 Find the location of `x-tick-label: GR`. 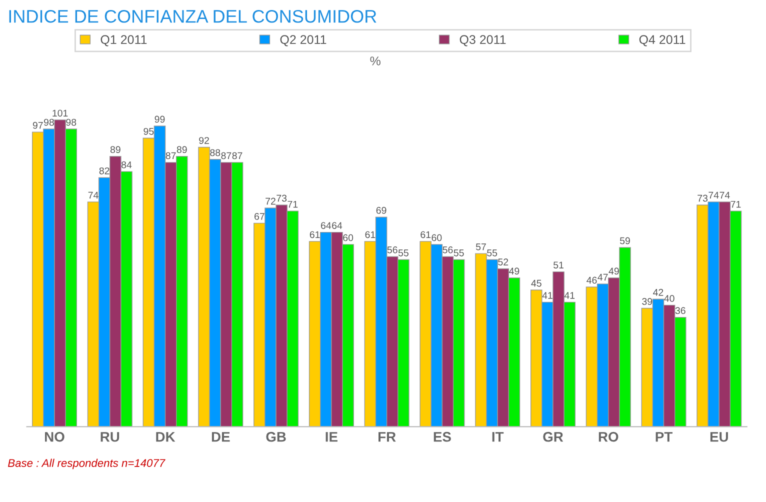

x-tick-label: GR is located at coordinates (553, 437).